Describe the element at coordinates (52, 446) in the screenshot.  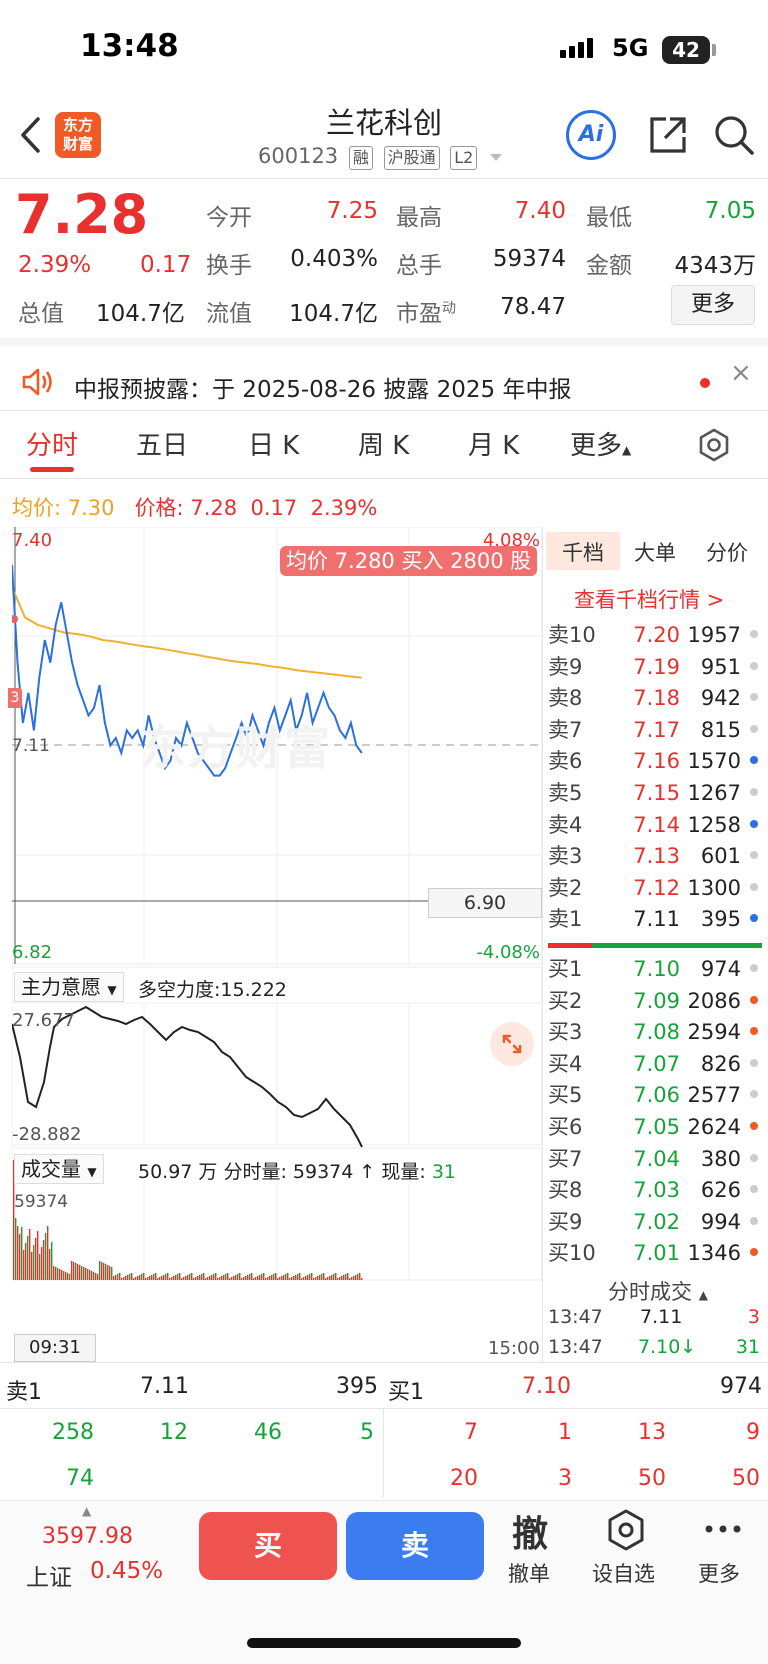
I see `tab-intraday: 分时` at that location.